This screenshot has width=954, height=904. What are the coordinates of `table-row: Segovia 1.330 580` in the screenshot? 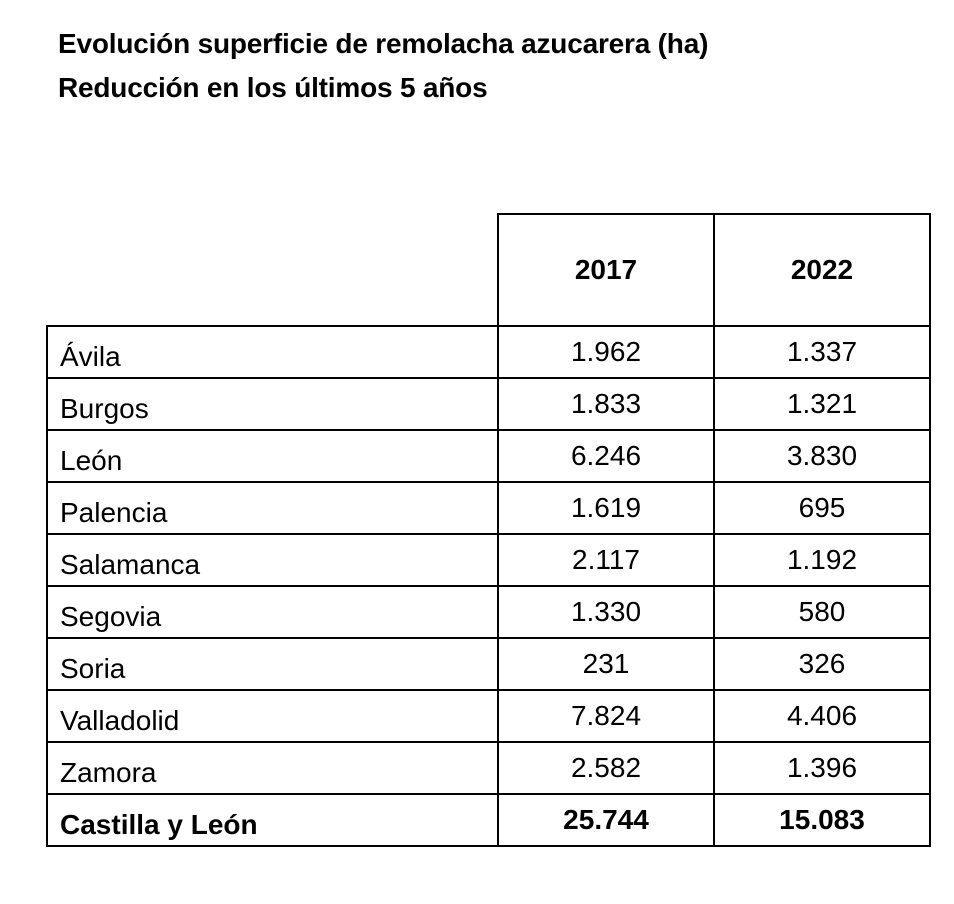 It's located at (488, 612).